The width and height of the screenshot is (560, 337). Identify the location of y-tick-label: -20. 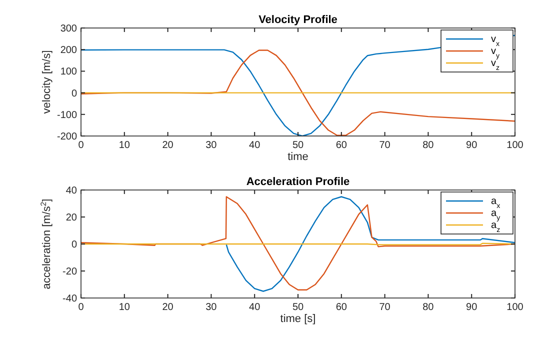
(70, 272).